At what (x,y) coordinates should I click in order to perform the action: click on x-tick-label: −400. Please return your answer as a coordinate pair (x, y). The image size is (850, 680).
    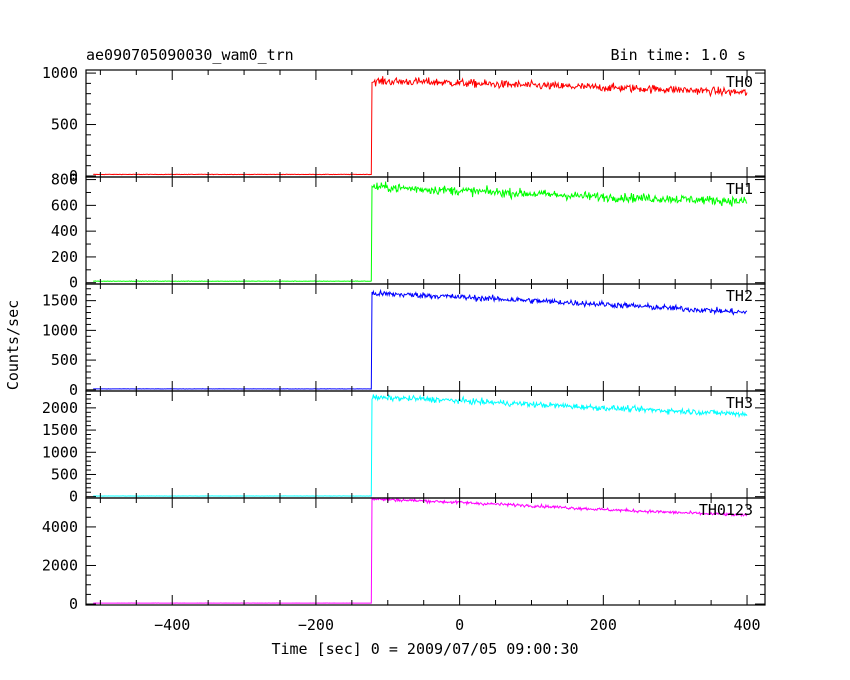
    Looking at the image, I should click on (172, 625).